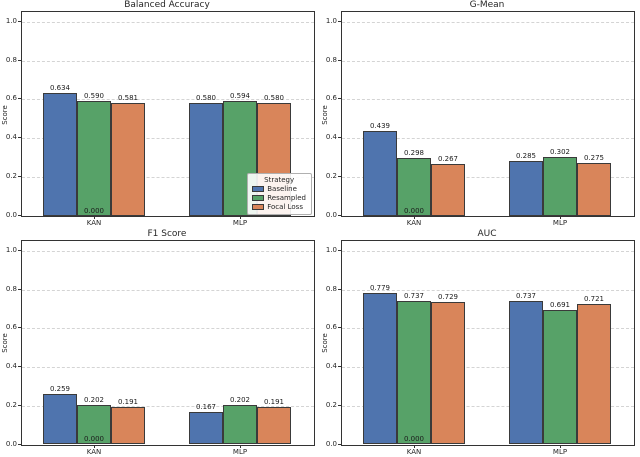 The width and height of the screenshot is (640, 457). I want to click on legend-title: Strategy, so click(279, 180).